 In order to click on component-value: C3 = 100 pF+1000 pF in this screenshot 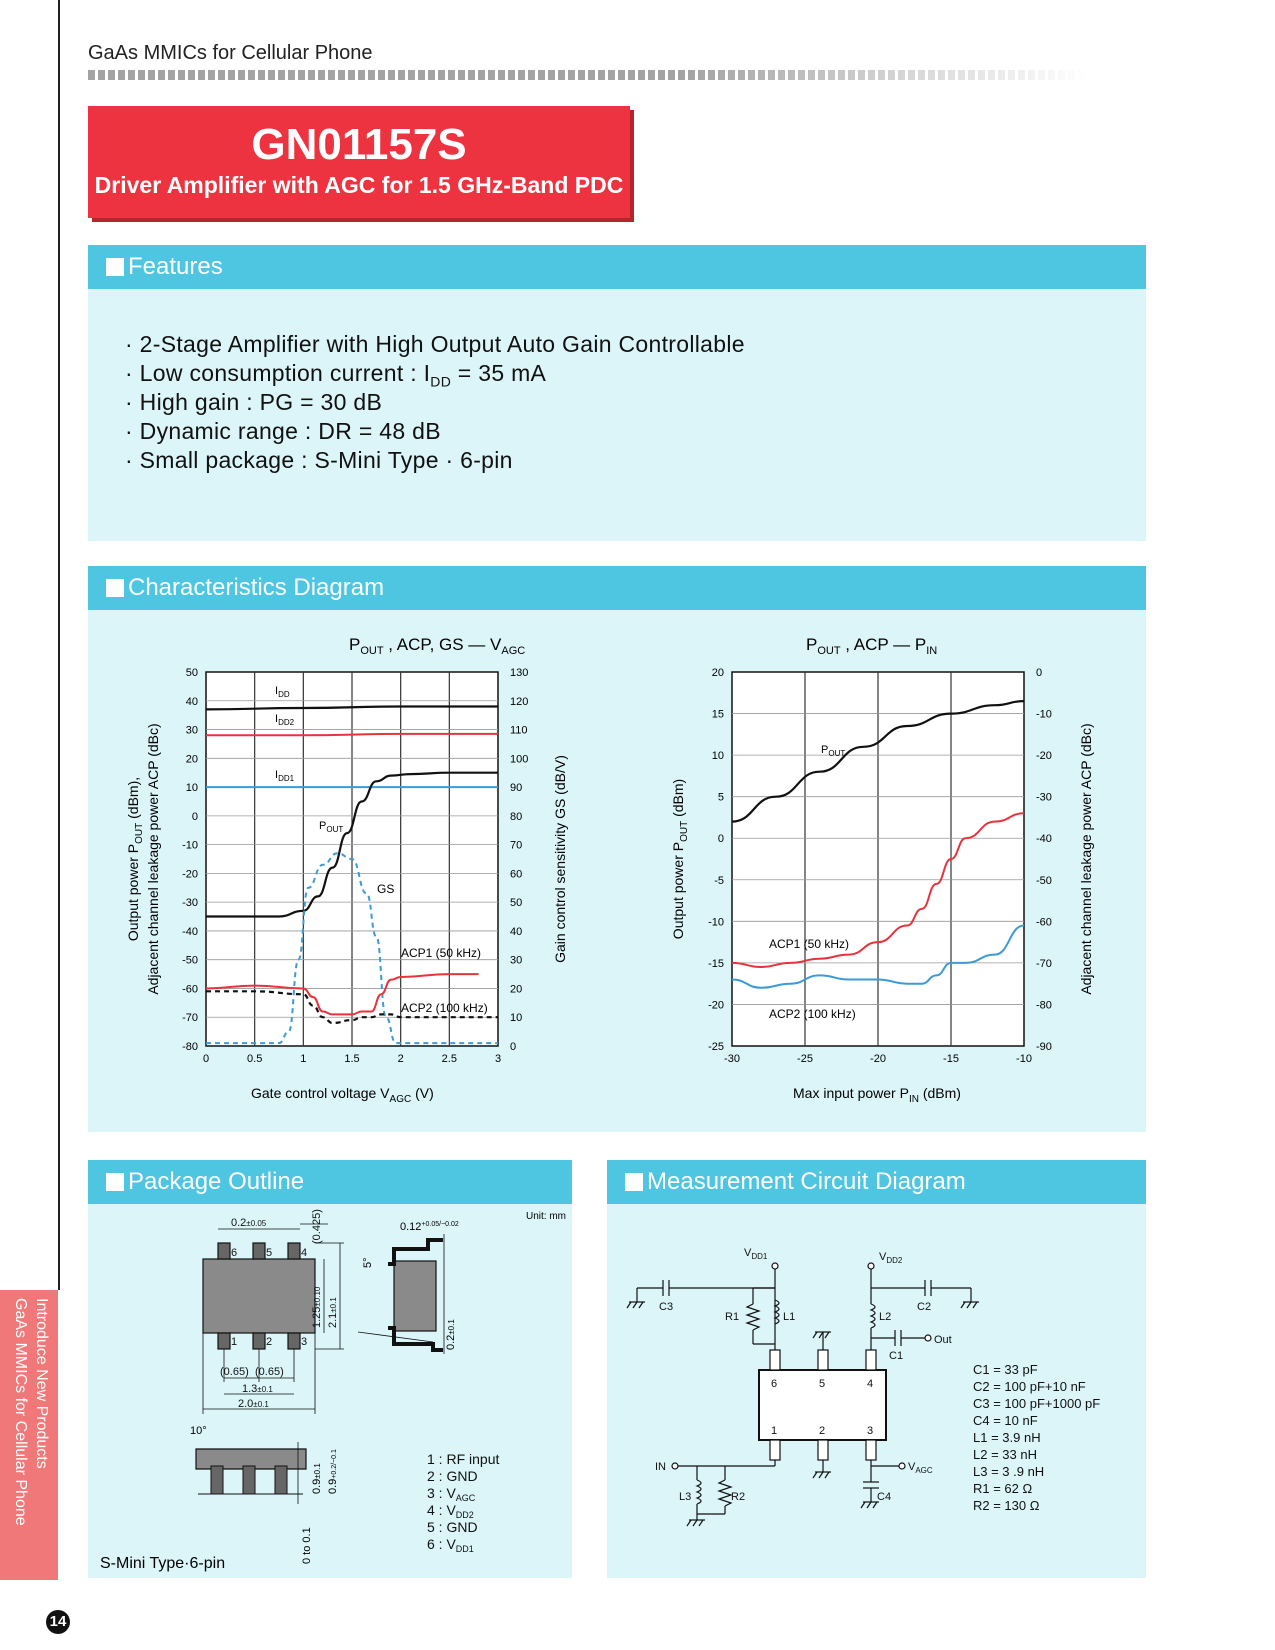, I will do `click(1036, 1403)`.